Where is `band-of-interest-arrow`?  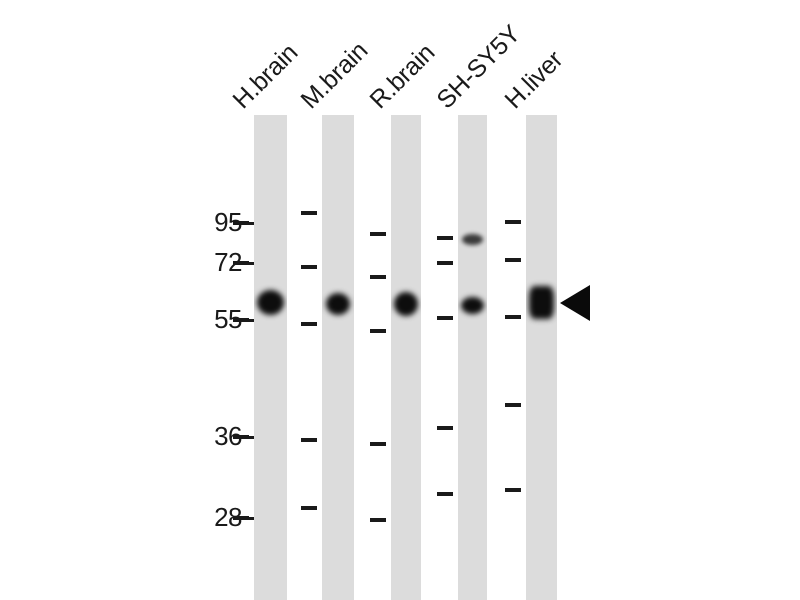
band-of-interest-arrow is located at coordinates (575, 303).